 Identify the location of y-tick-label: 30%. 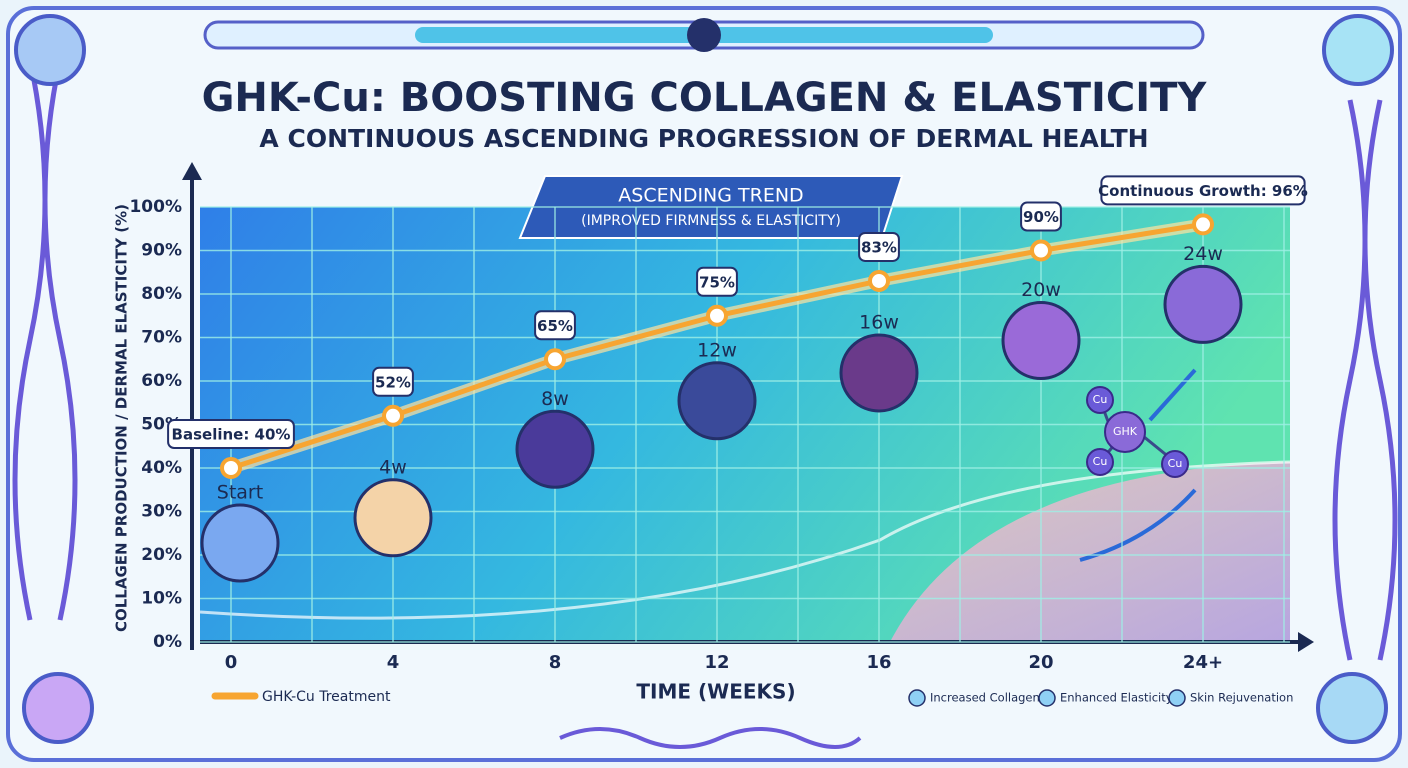
(161, 512).